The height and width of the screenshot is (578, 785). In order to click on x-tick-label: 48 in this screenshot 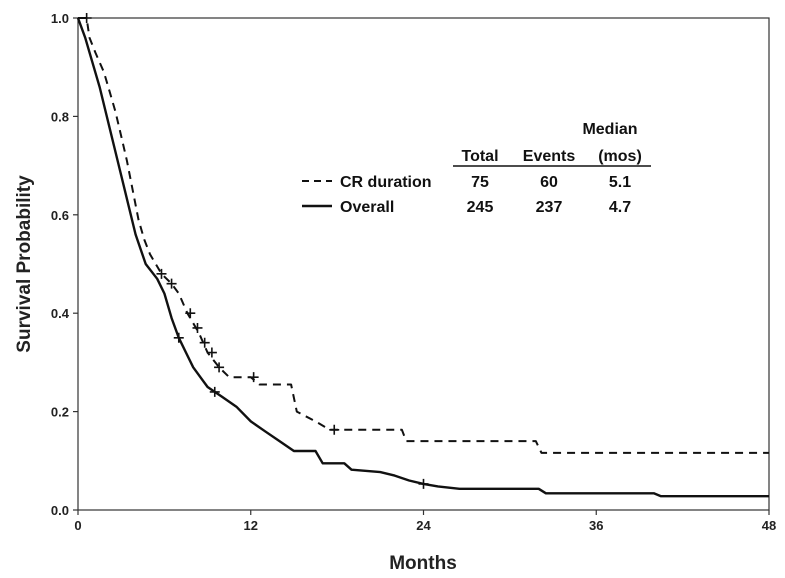, I will do `click(769, 525)`.